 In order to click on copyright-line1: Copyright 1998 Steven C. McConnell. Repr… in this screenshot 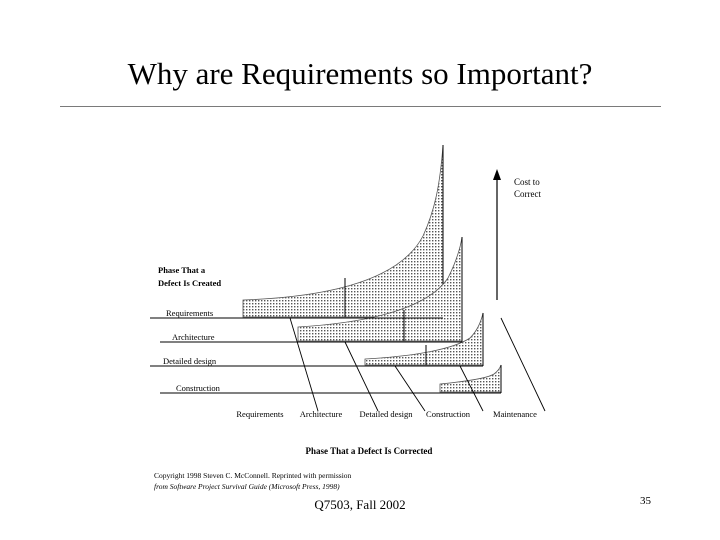, I will do `click(253, 475)`.